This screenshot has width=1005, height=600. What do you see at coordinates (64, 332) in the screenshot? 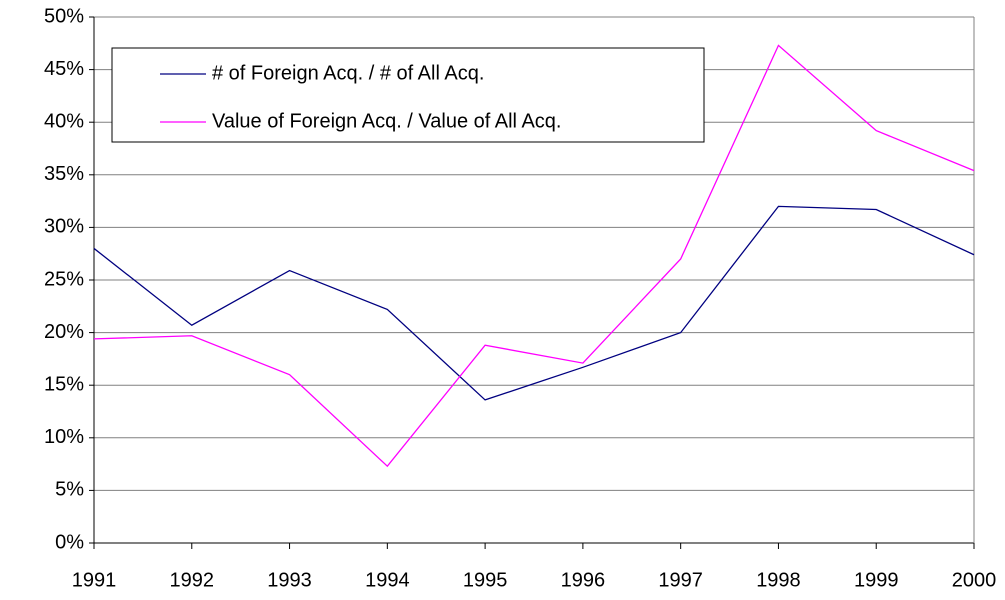
I see `y-tick-label: 20%` at bounding box center [64, 332].